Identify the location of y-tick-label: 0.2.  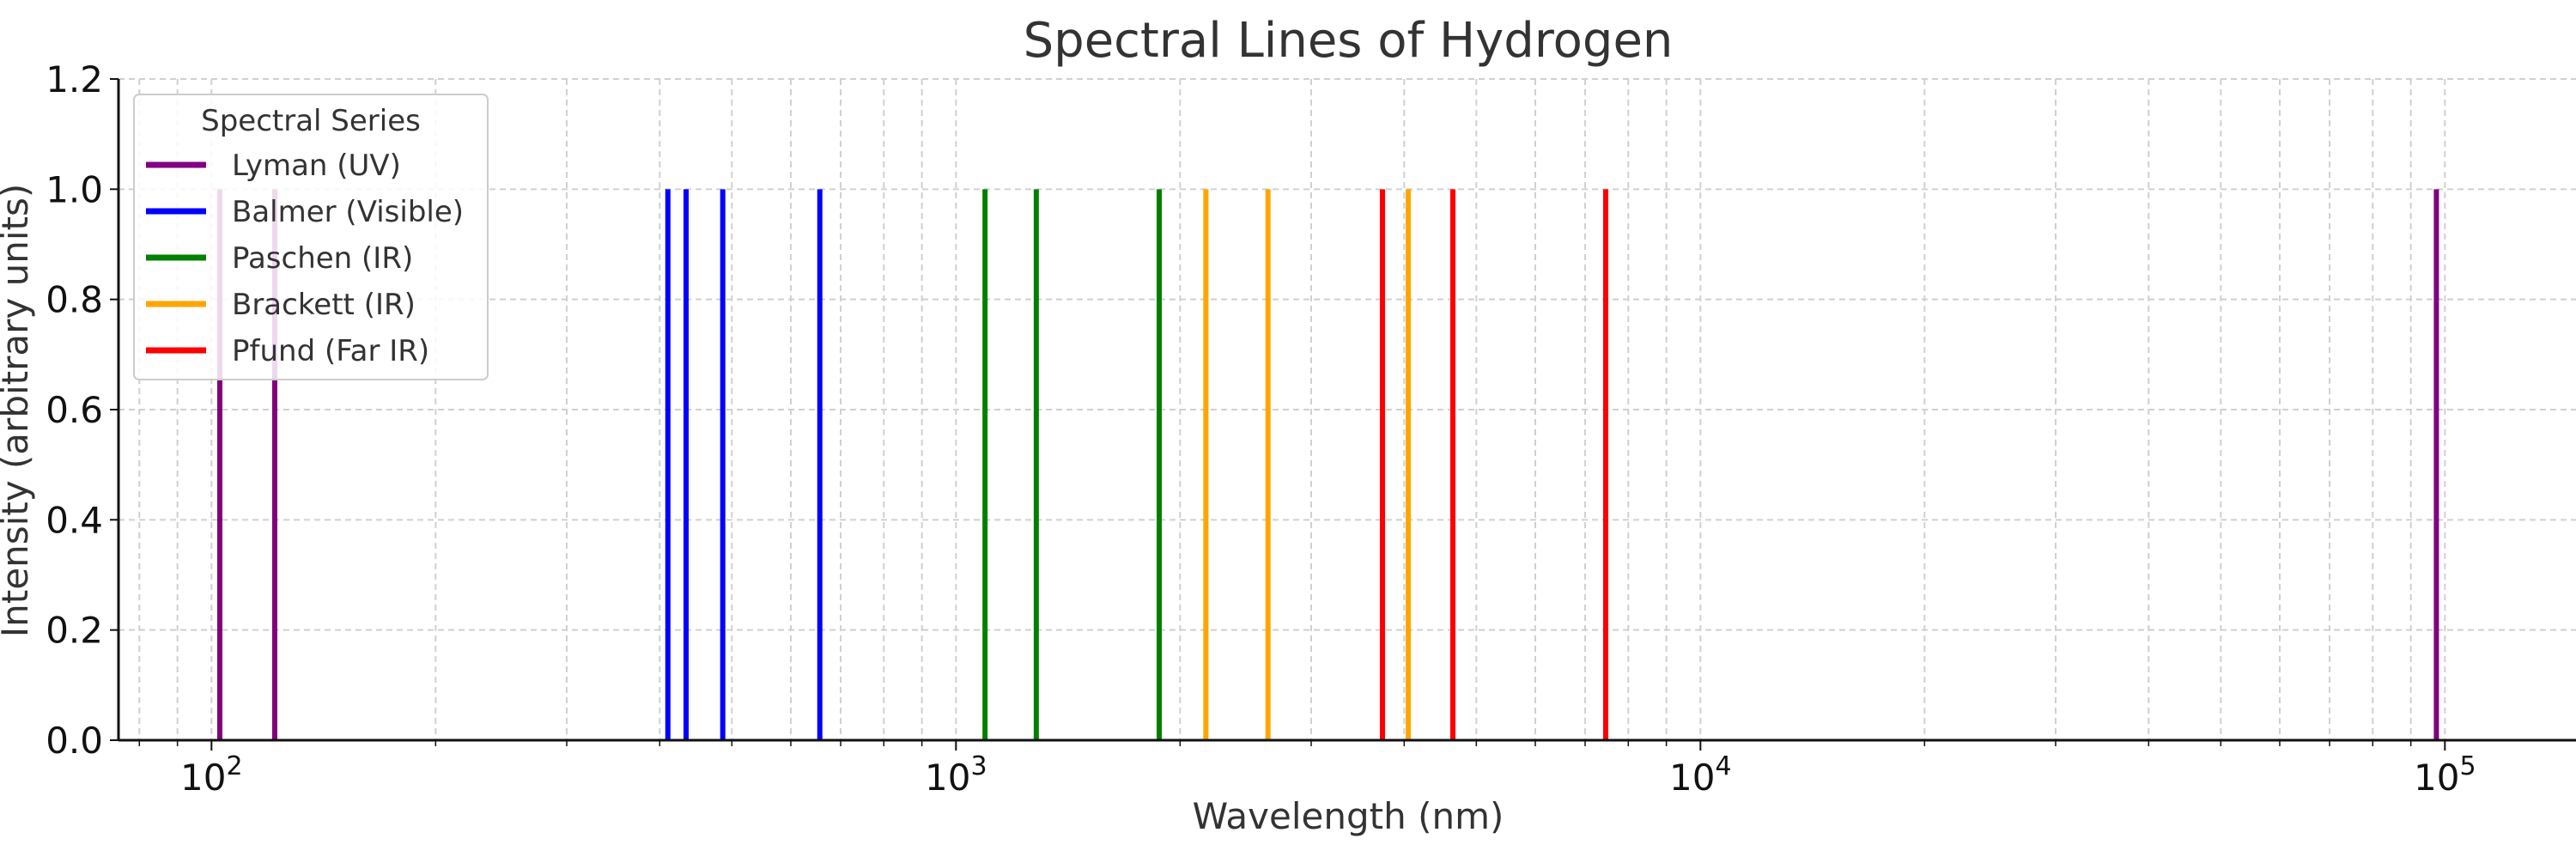
(74, 631).